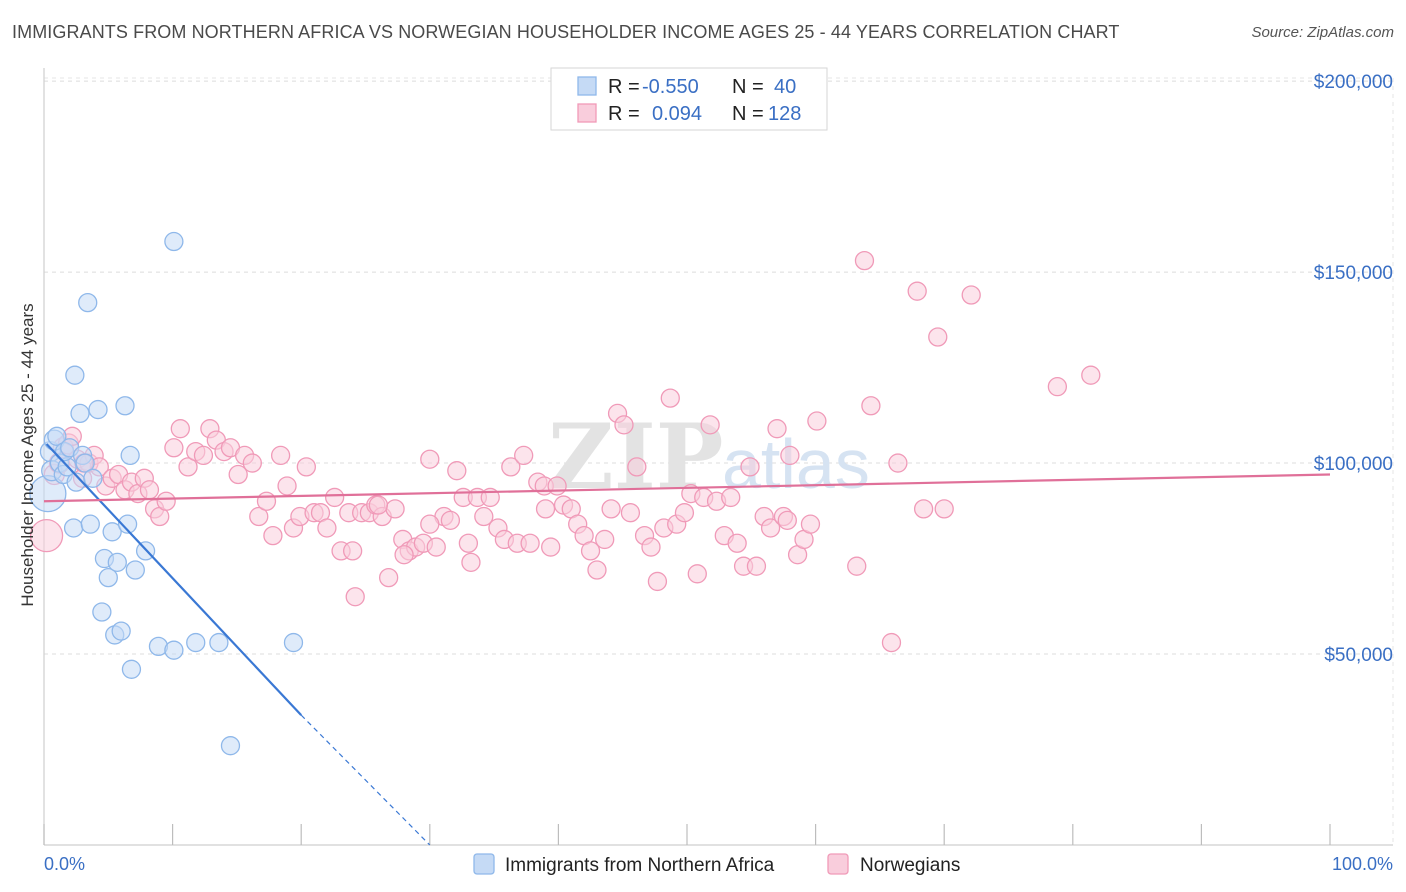 The width and height of the screenshot is (1406, 892). What do you see at coordinates (1353, 273) in the screenshot?
I see `y-tick-label: $150,000` at bounding box center [1353, 273].